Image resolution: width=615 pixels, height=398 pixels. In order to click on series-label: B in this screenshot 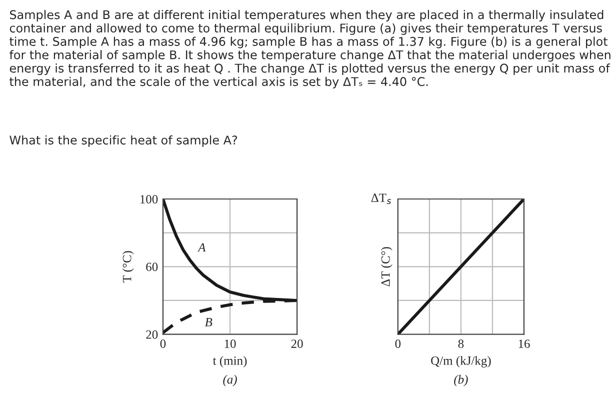, I will do `click(208, 322)`.